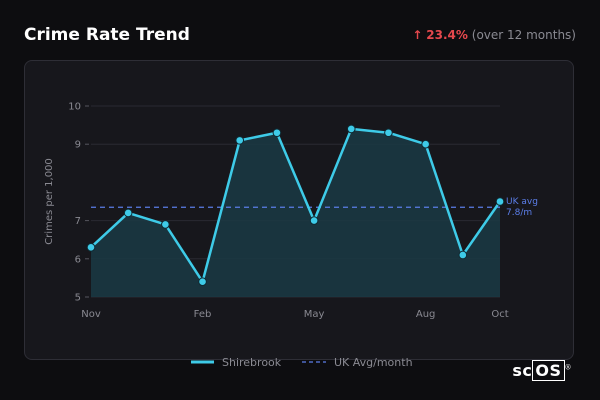  Describe the element at coordinates (519, 213) in the screenshot. I see `reference-label-line2: 7.8/m` at that location.